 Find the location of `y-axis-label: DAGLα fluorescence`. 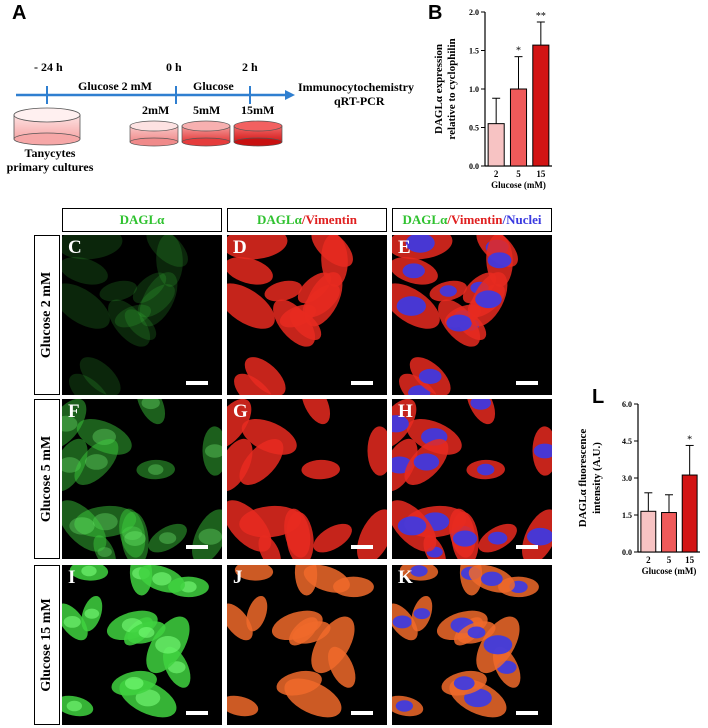

y-axis-label: DAGLα fluorescence is located at coordinates (583, 478).